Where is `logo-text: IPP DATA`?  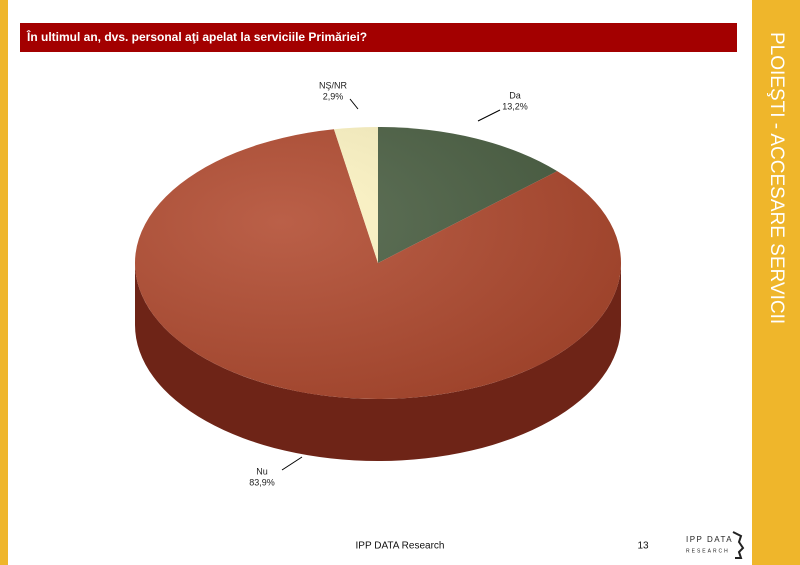 logo-text: IPP DATA is located at coordinates (709, 539).